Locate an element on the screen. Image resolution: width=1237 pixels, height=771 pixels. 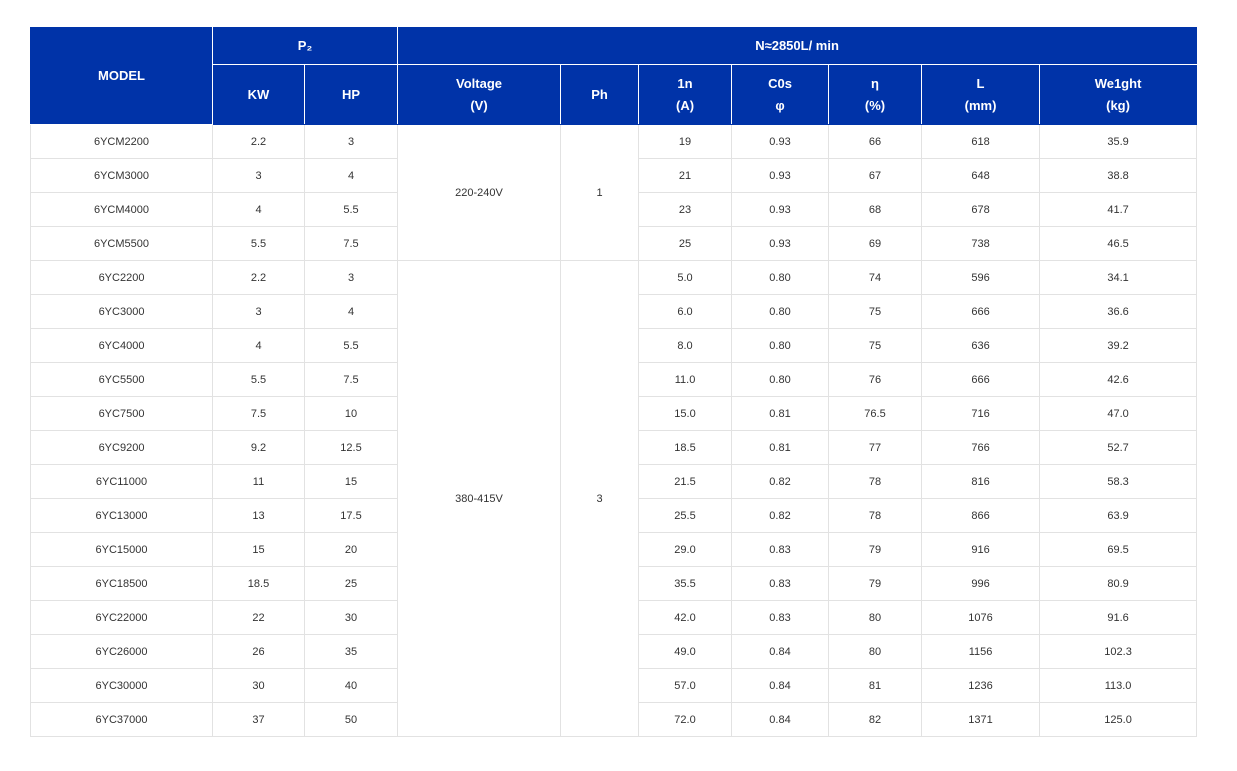
cell-hp: 7.5 is located at coordinates (351, 243).